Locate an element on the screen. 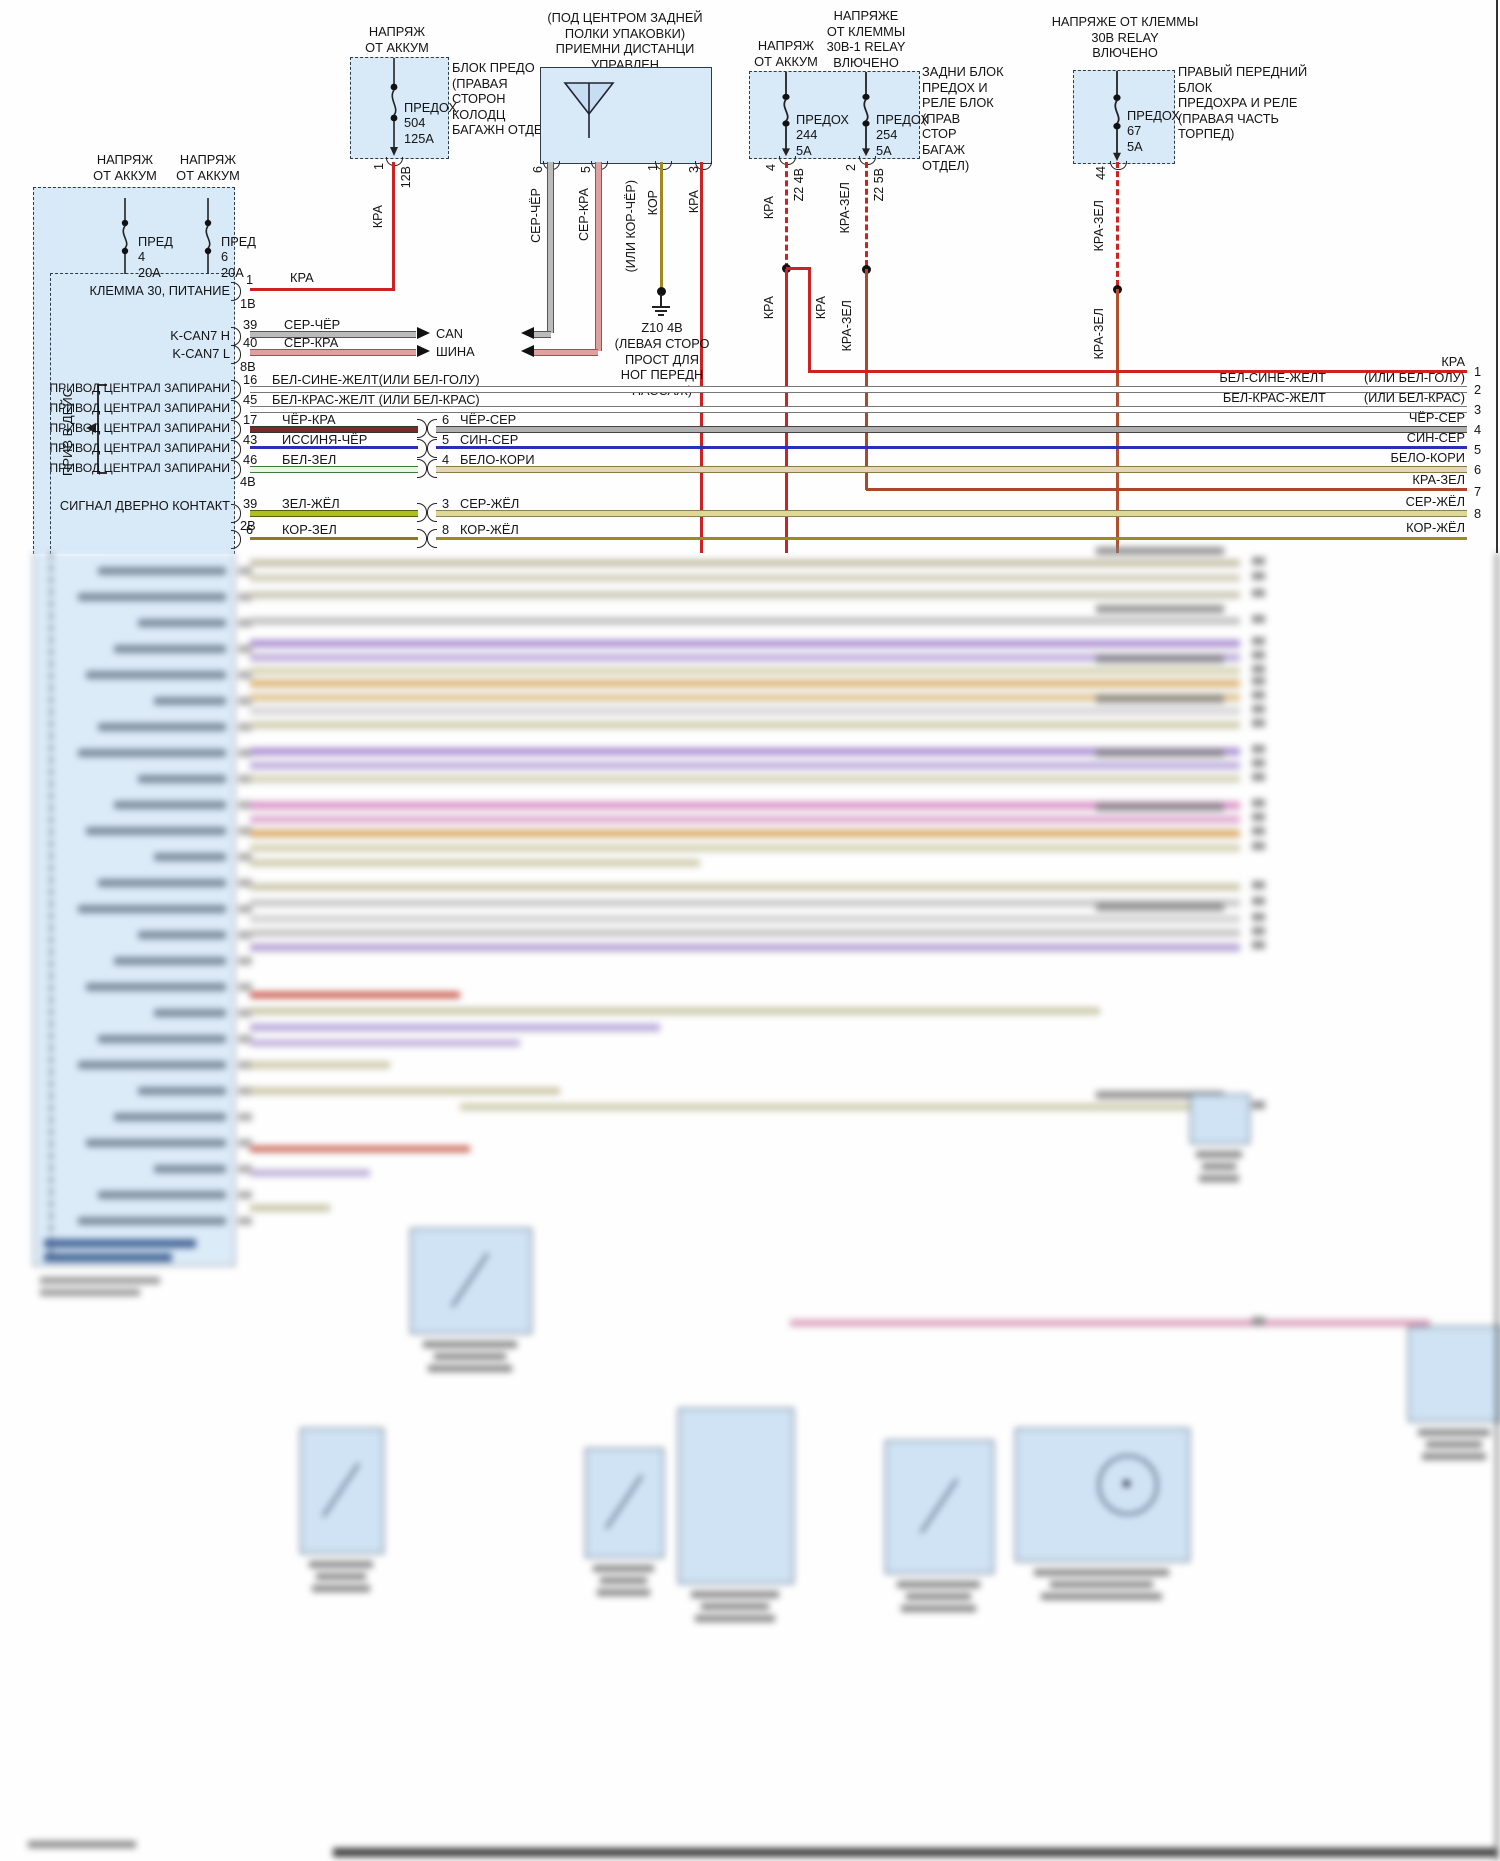  mid-connector is located at coordinates (422, 428).